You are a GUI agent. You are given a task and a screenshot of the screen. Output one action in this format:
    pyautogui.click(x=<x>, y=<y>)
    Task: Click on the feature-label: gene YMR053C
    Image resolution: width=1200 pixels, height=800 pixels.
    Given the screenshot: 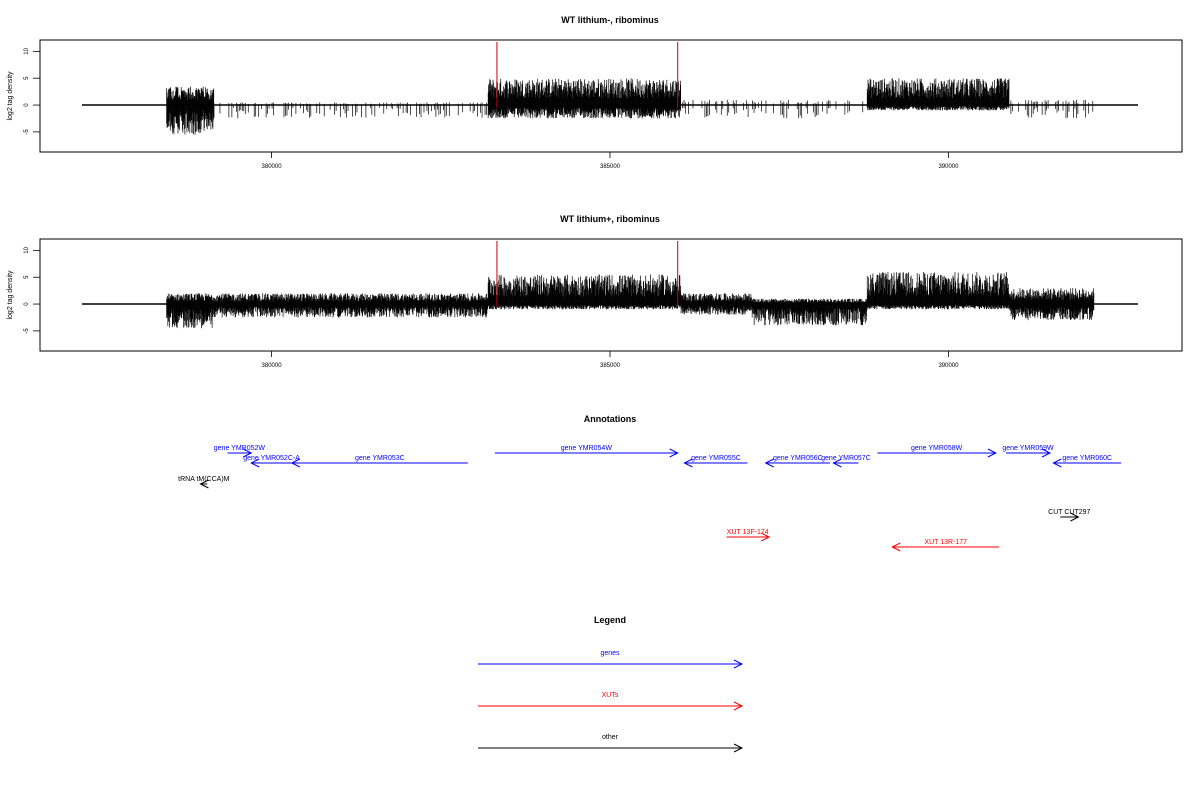 What is the action you would take?
    pyautogui.click(x=380, y=458)
    